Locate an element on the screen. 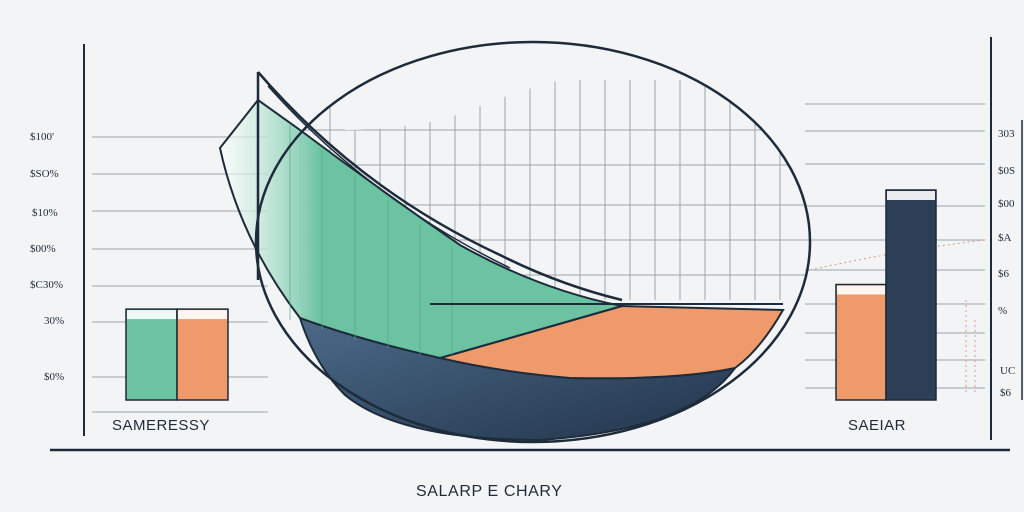  diagonal-curve-inner is located at coordinates (389, 177).